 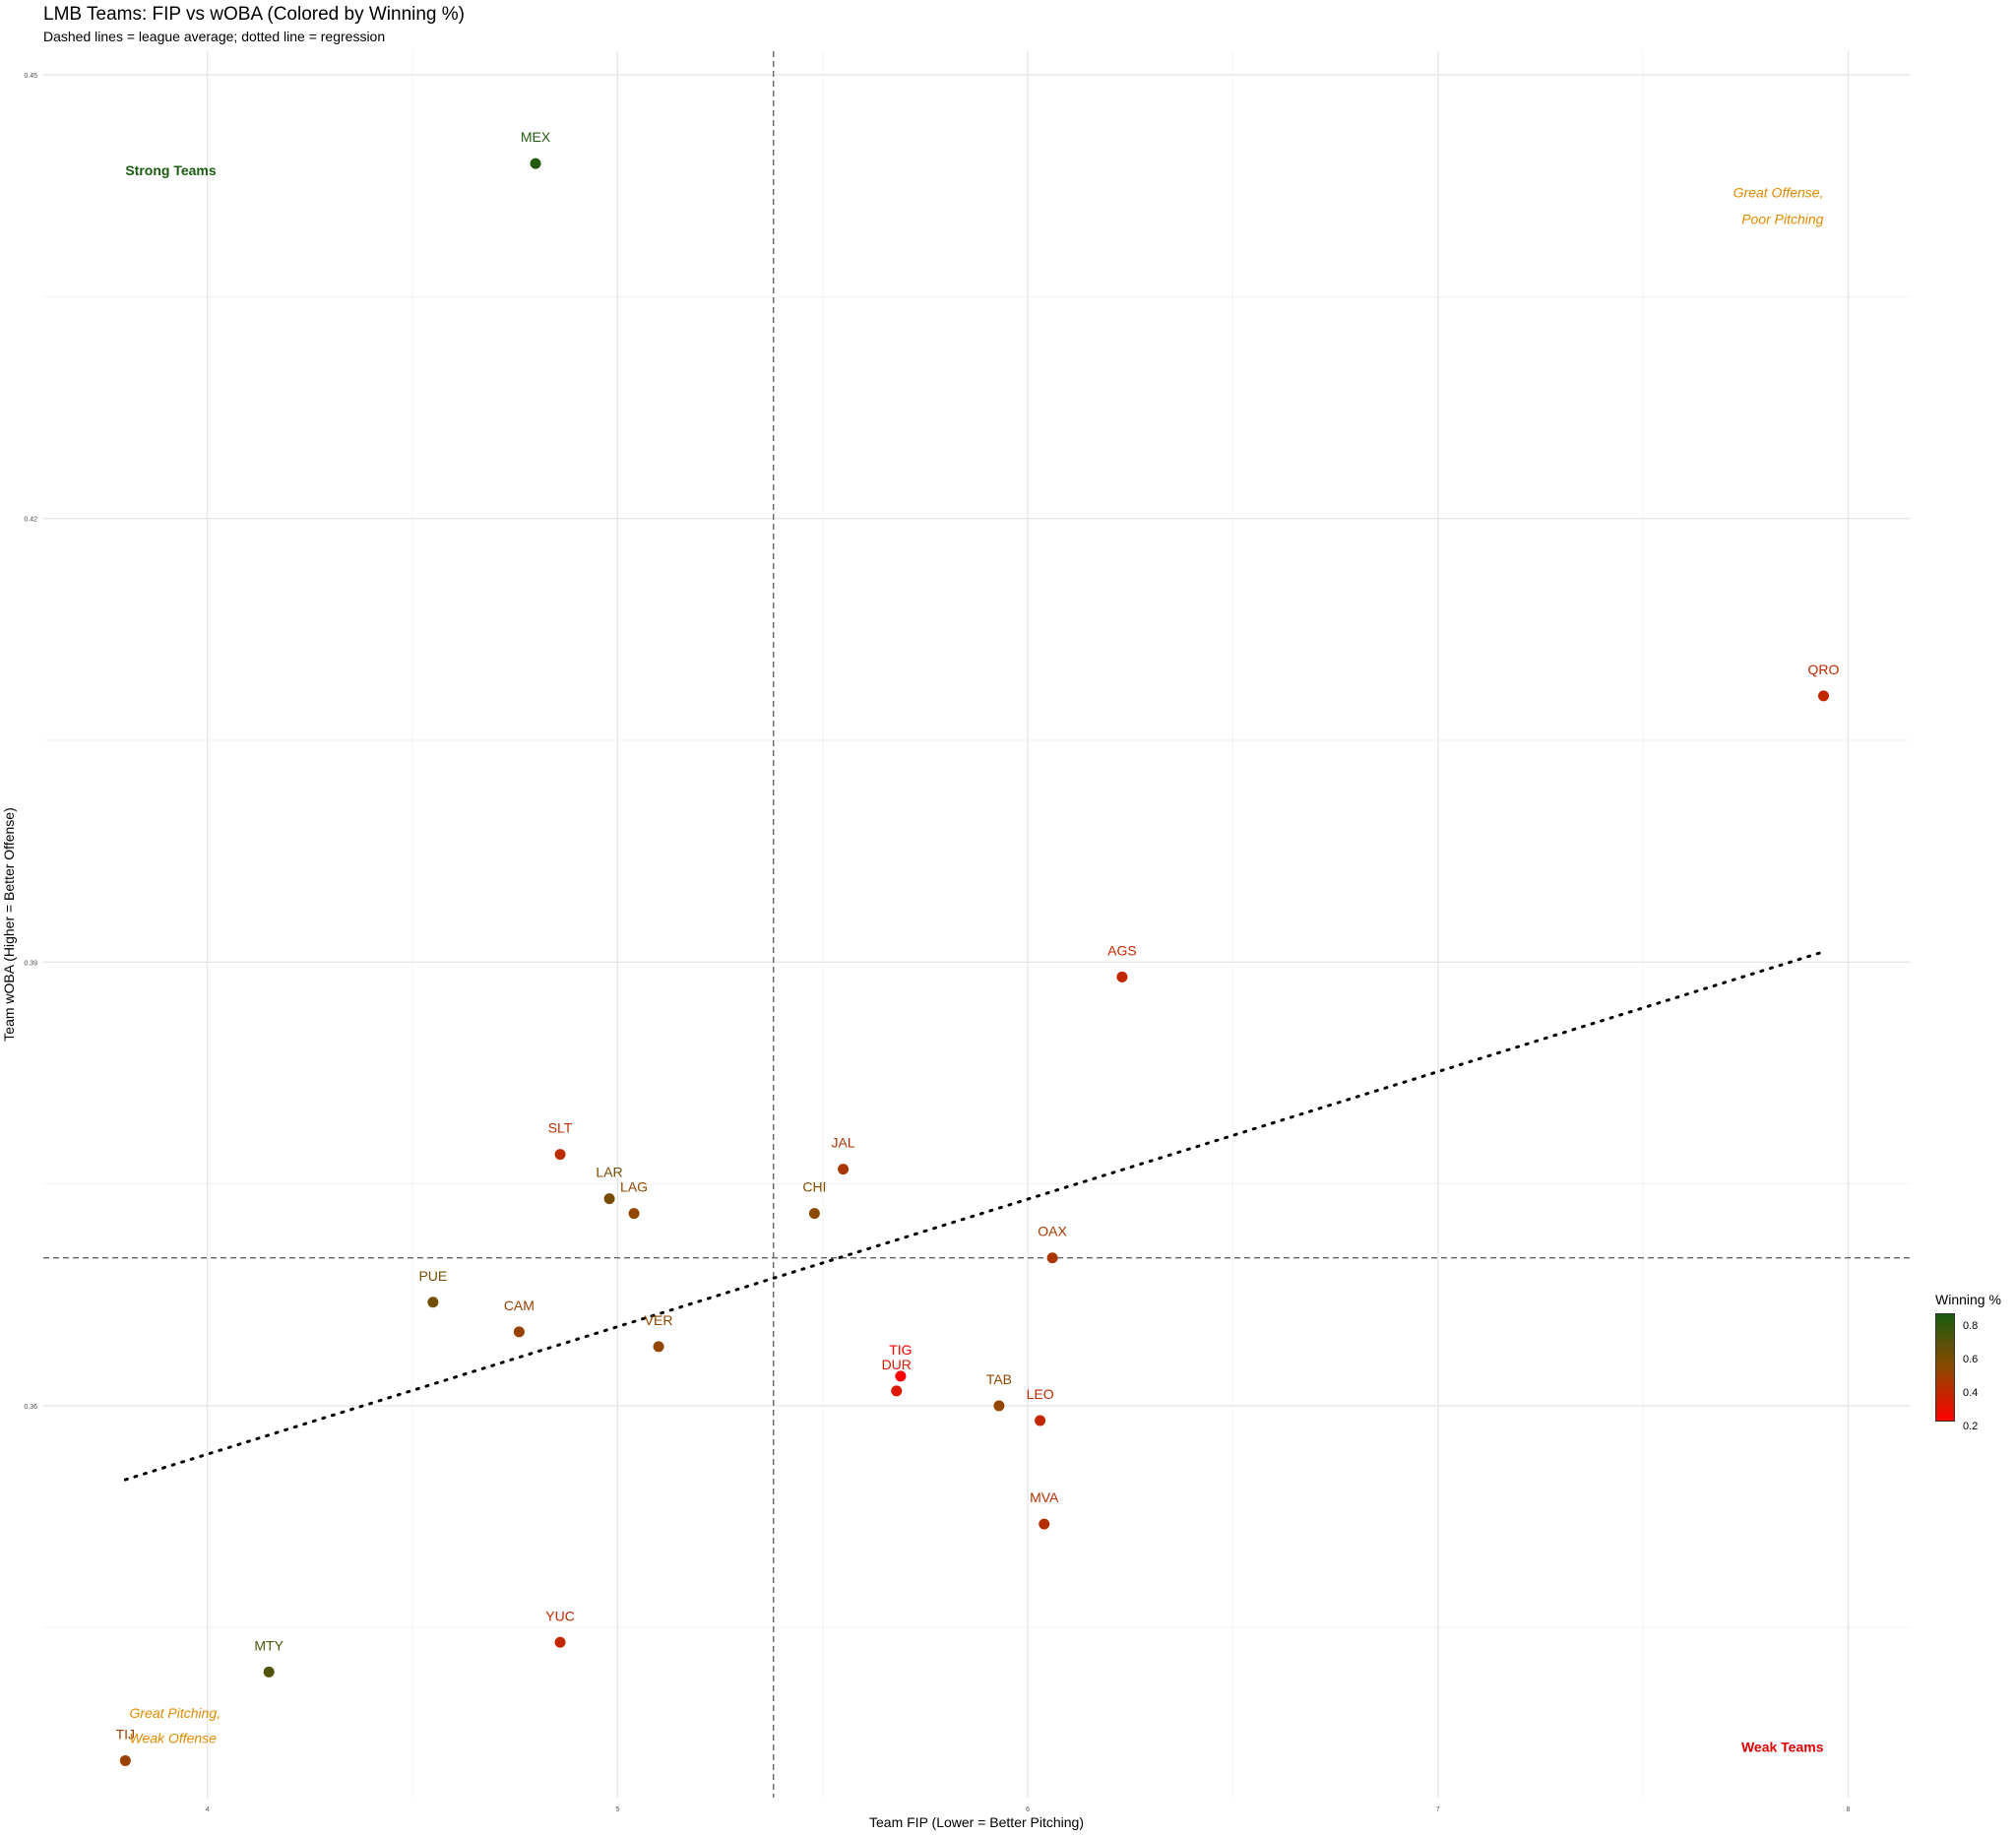 What do you see at coordinates (609, 1199) in the screenshot?
I see `data-point-lar` at bounding box center [609, 1199].